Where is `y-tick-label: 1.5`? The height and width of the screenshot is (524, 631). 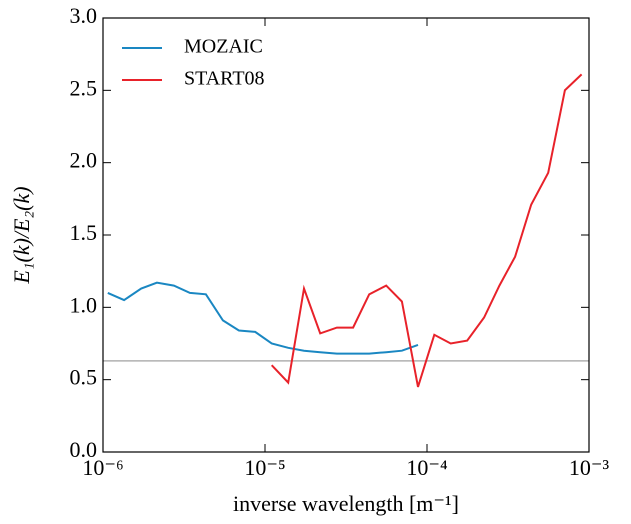
y-tick-label: 1.5 is located at coordinates (84, 232).